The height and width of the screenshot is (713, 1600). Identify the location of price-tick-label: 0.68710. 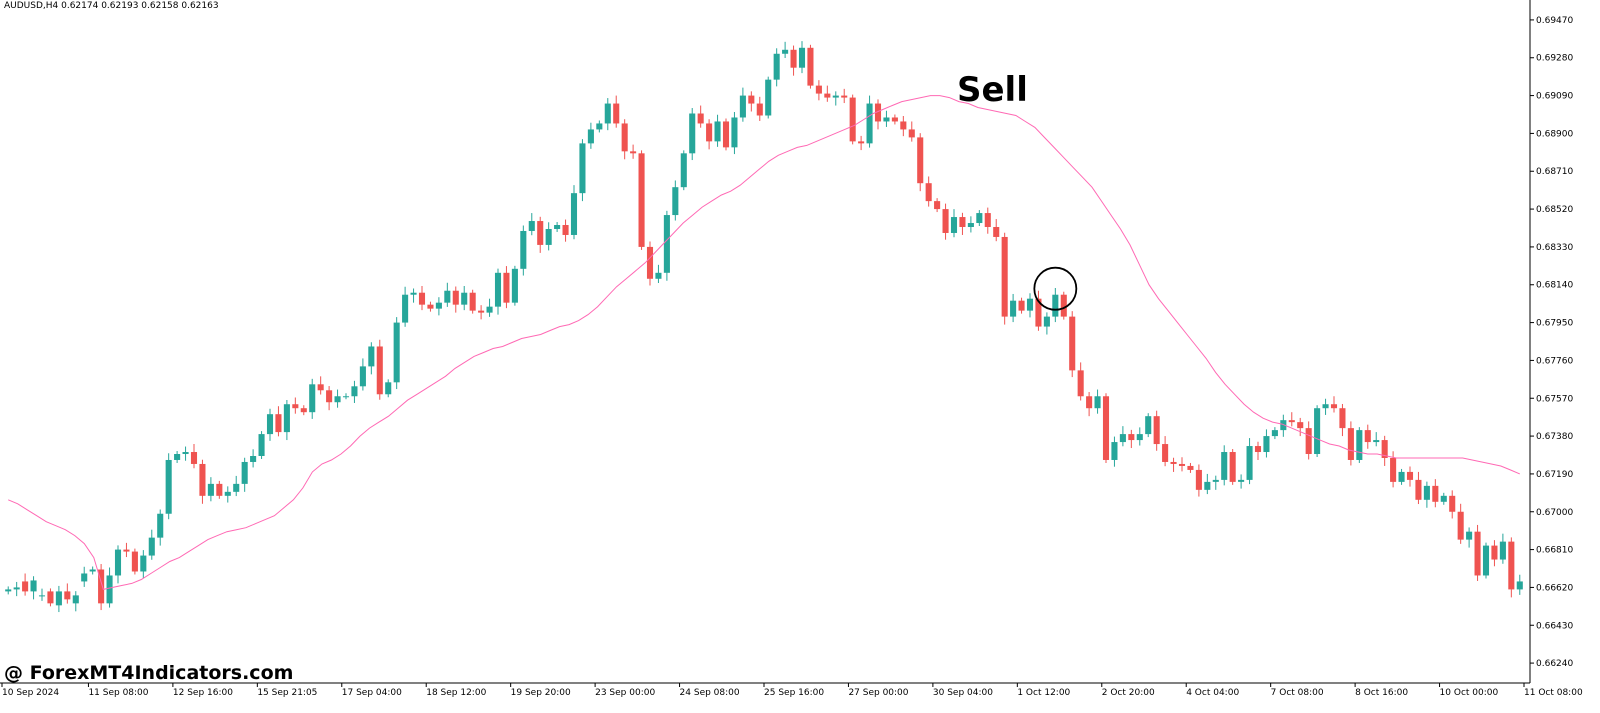
(1554, 172).